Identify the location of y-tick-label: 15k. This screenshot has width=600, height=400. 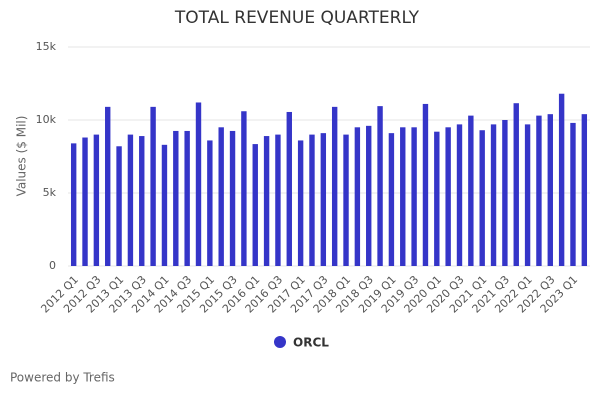
(46, 46).